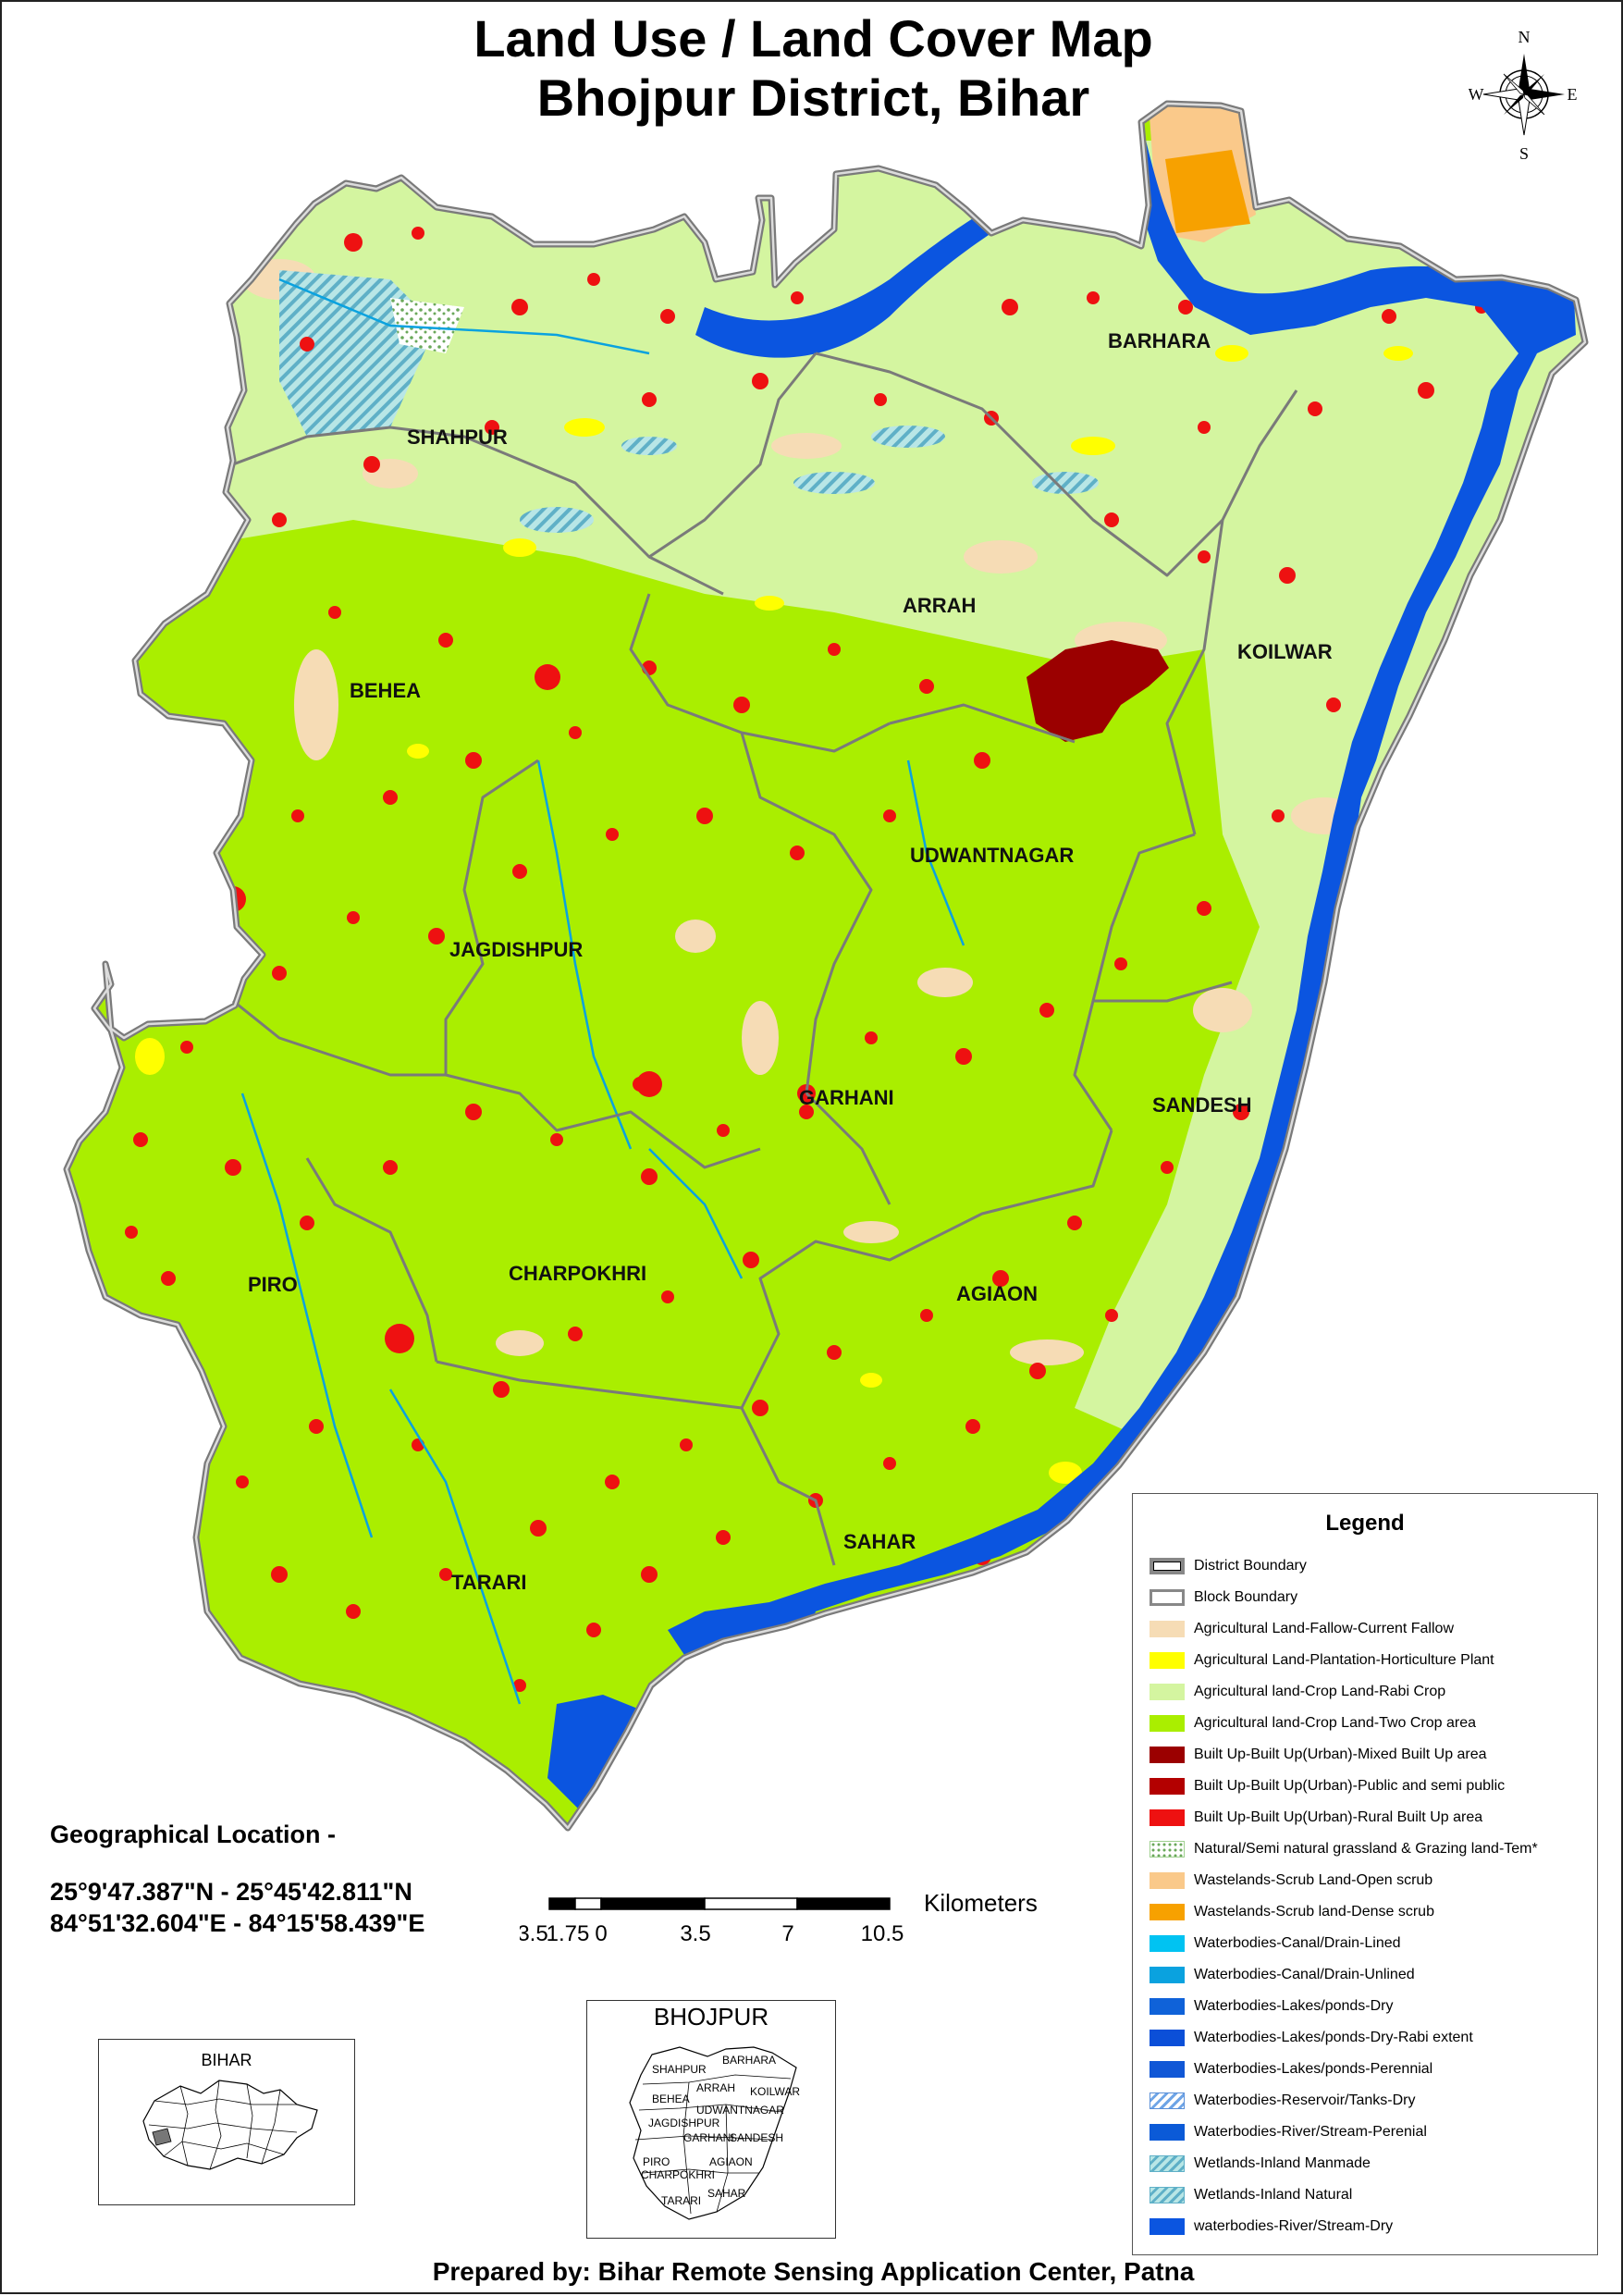 The image size is (1623, 2296). Describe the element at coordinates (516, 950) in the screenshot. I see `block-label-jagdishpur: JAGDISHPUR` at that location.